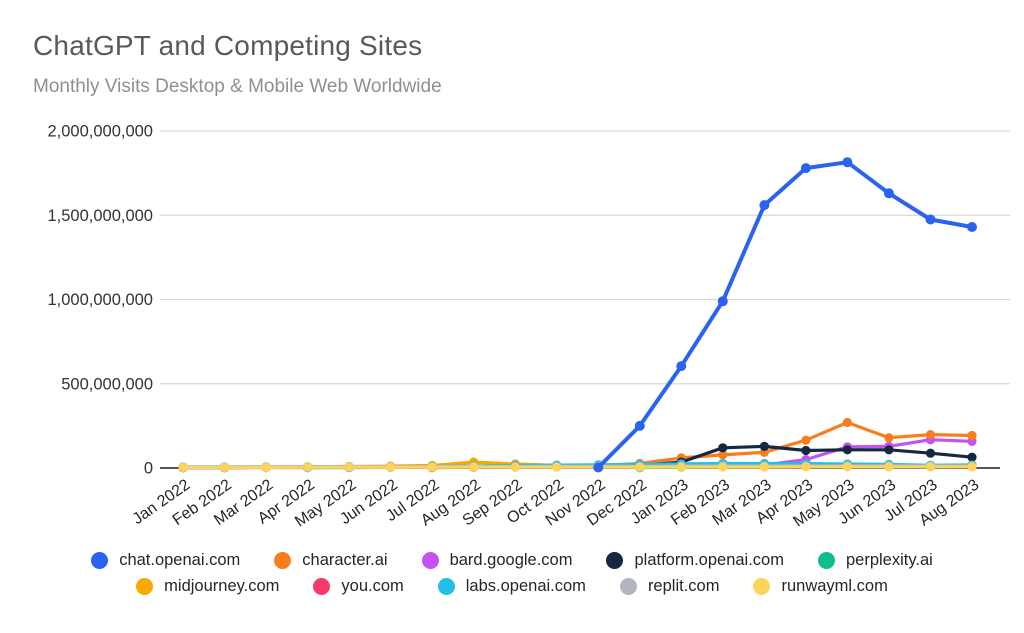  I want to click on y-axis-tick-label: 2,000,000,000, so click(100, 132).